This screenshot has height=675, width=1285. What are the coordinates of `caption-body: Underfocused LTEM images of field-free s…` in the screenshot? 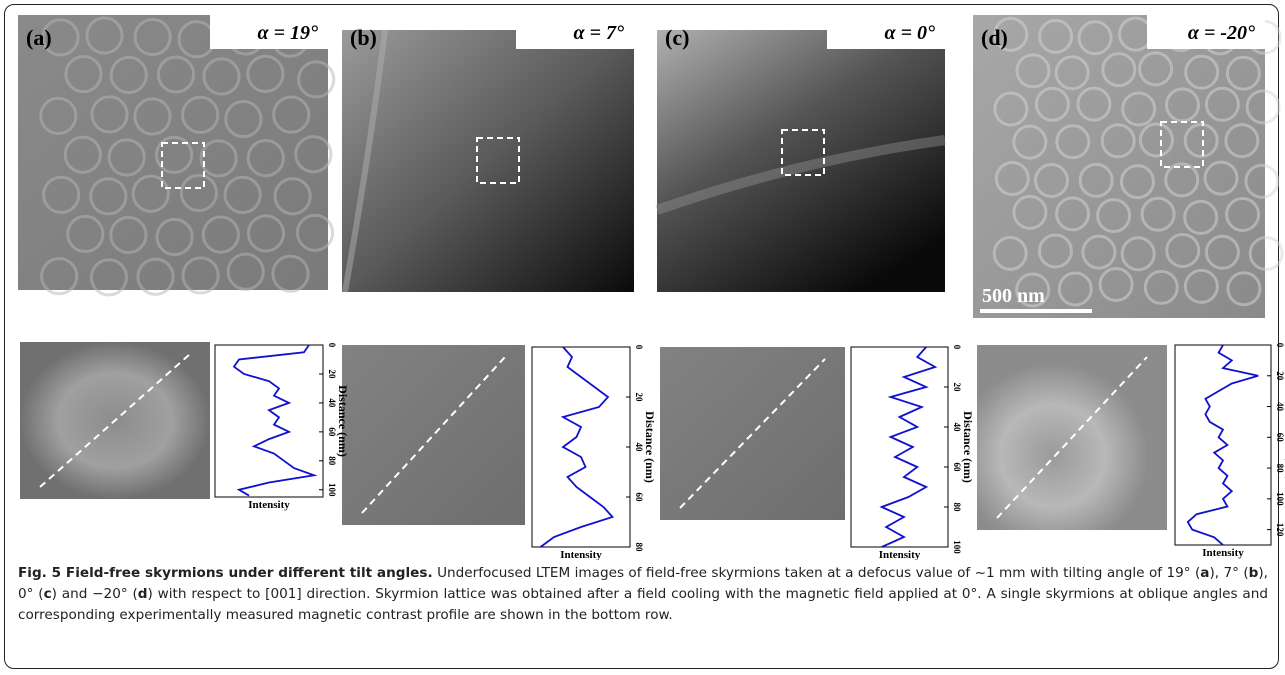 It's located at (643, 594).